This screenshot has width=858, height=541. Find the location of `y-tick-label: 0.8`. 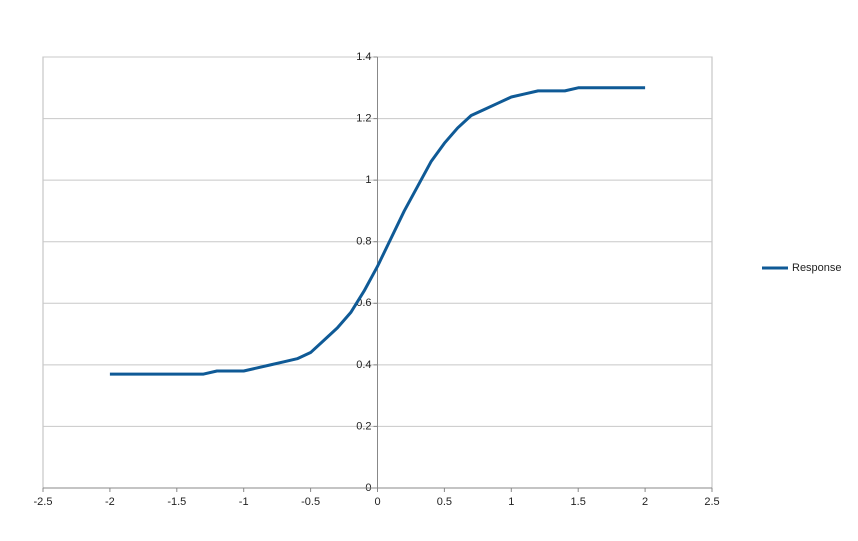

y-tick-label: 0.8 is located at coordinates (363, 242).